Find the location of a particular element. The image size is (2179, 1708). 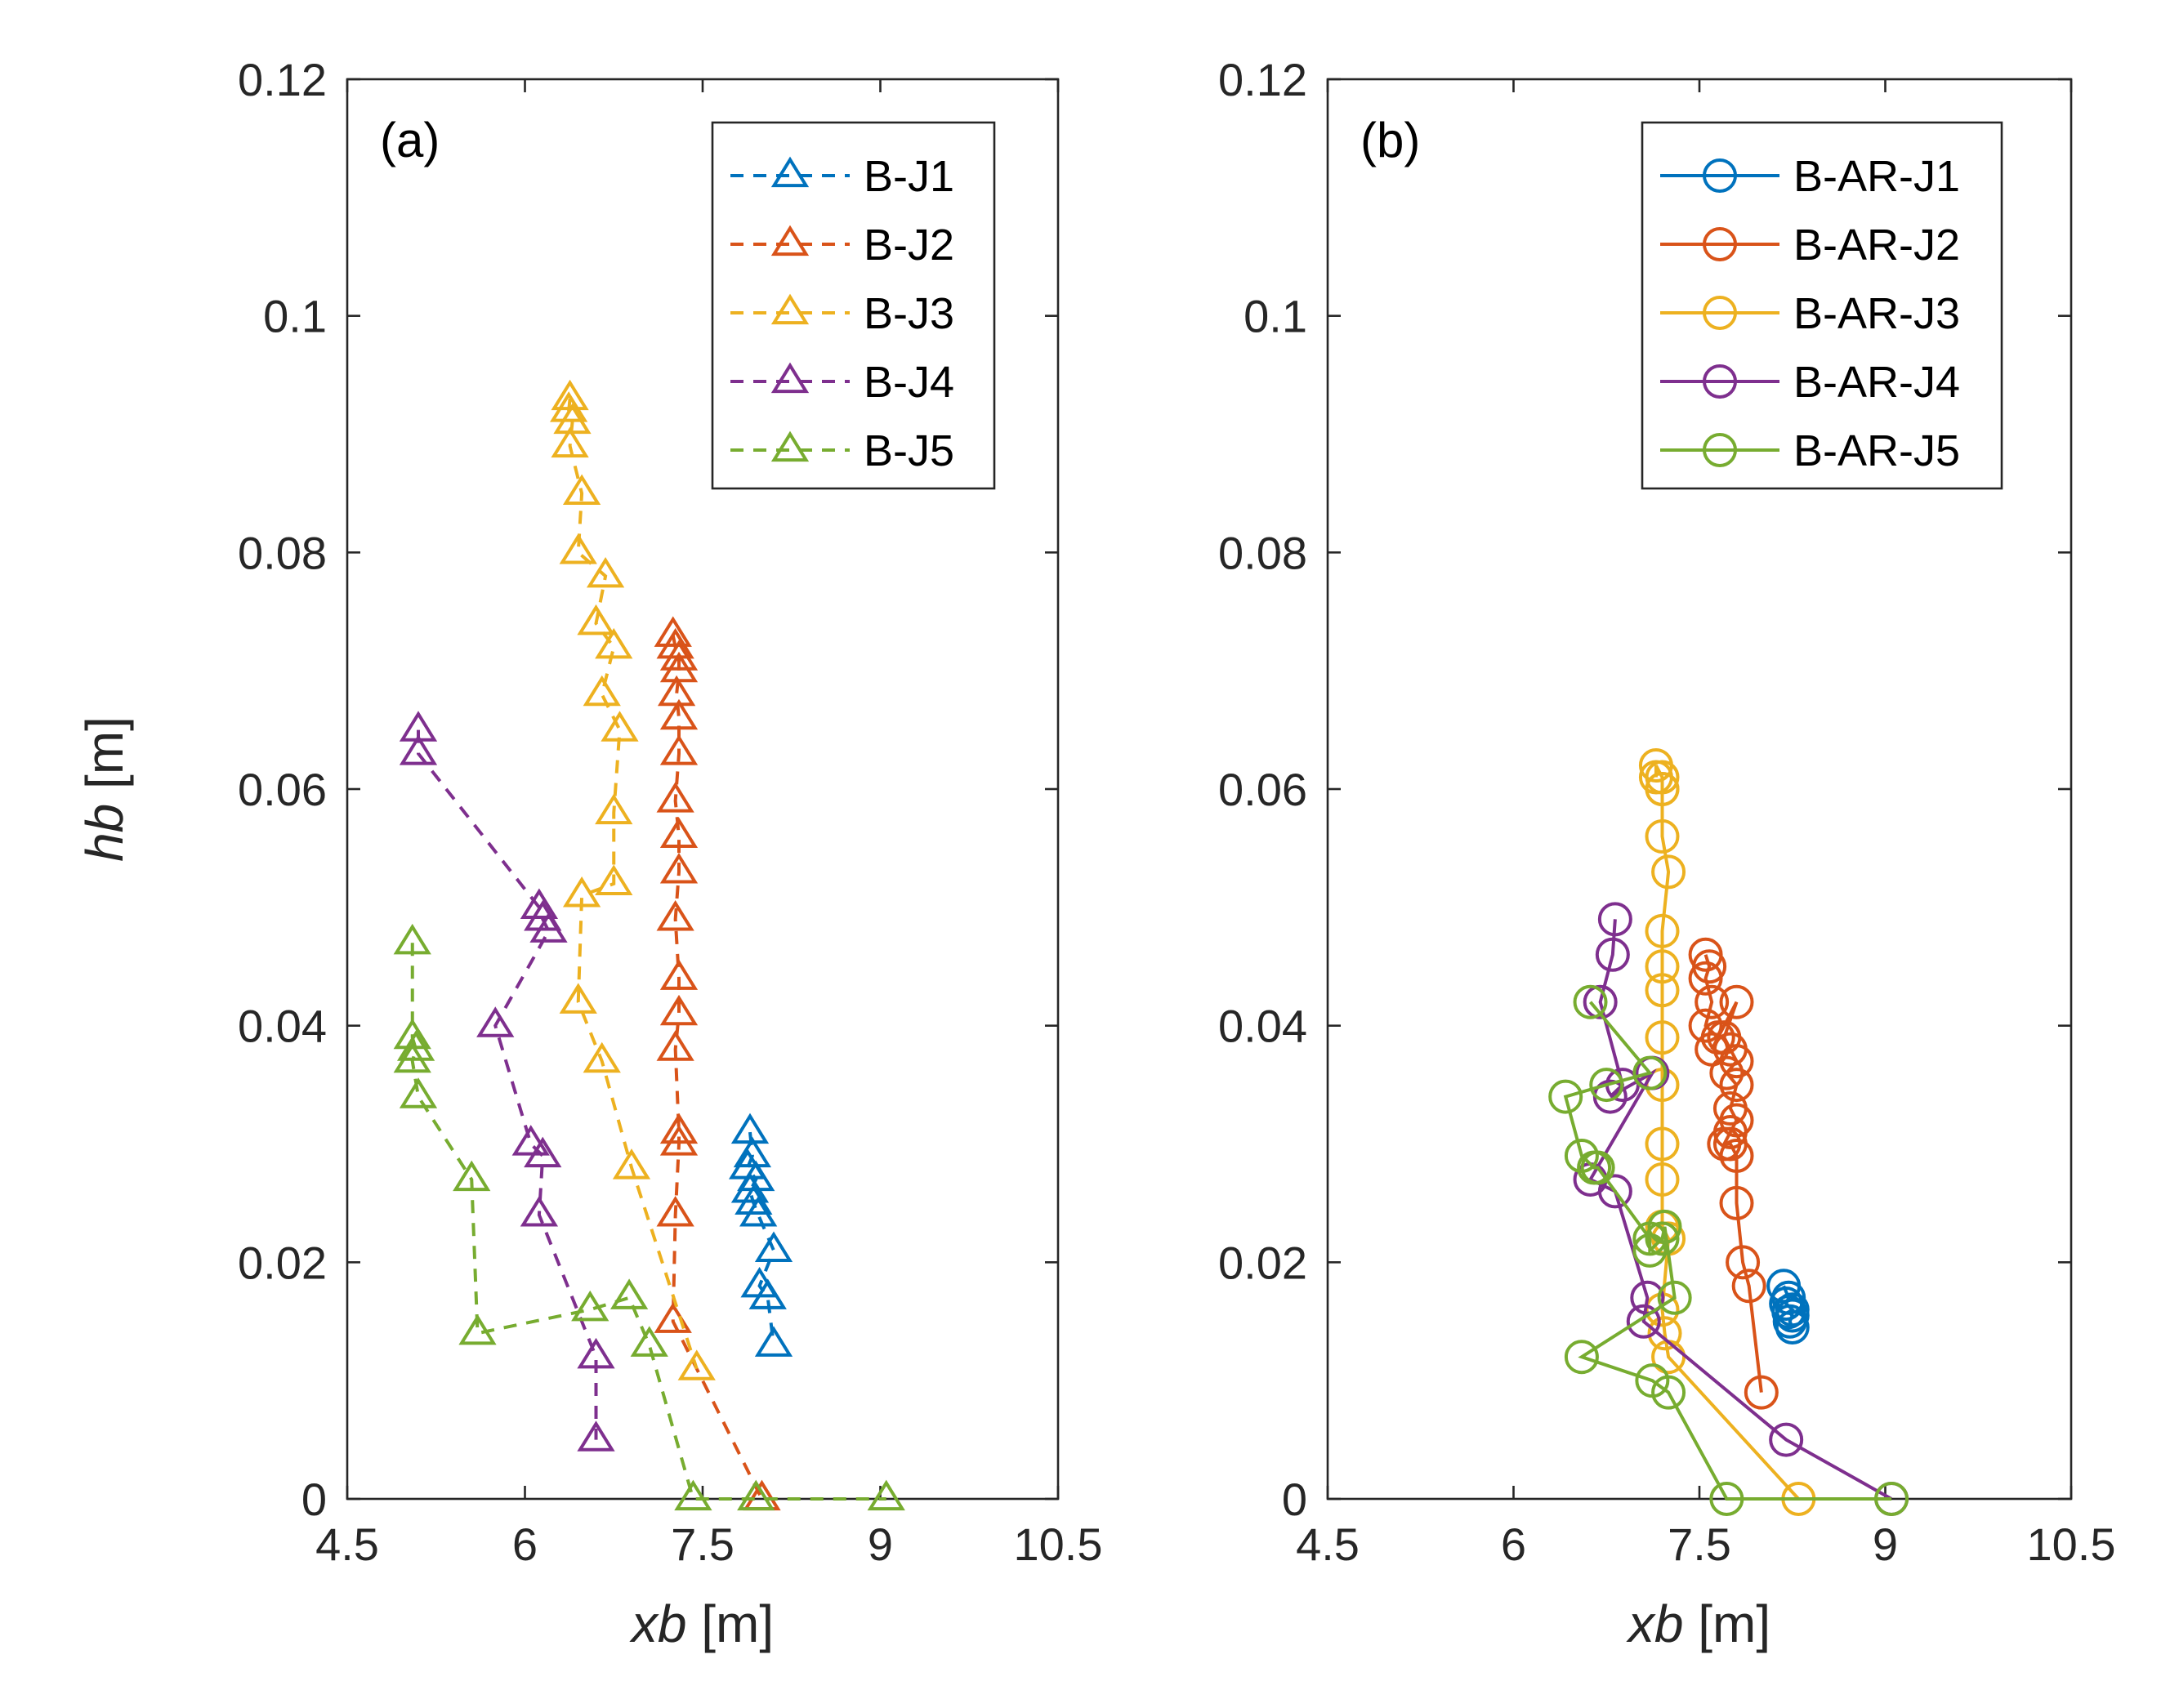

legend-label: B-J3 is located at coordinates (909, 313).